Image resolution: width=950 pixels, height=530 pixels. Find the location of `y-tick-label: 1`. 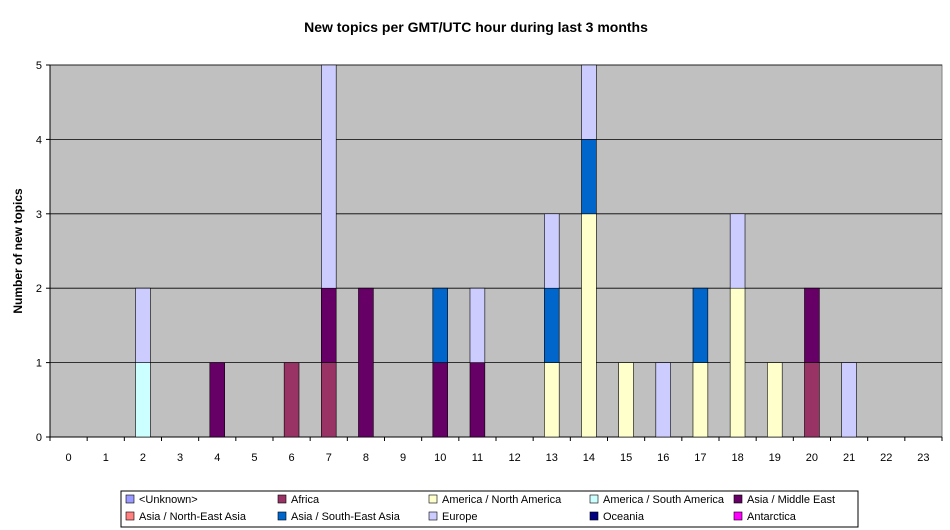

y-tick-label: 1 is located at coordinates (39, 364).